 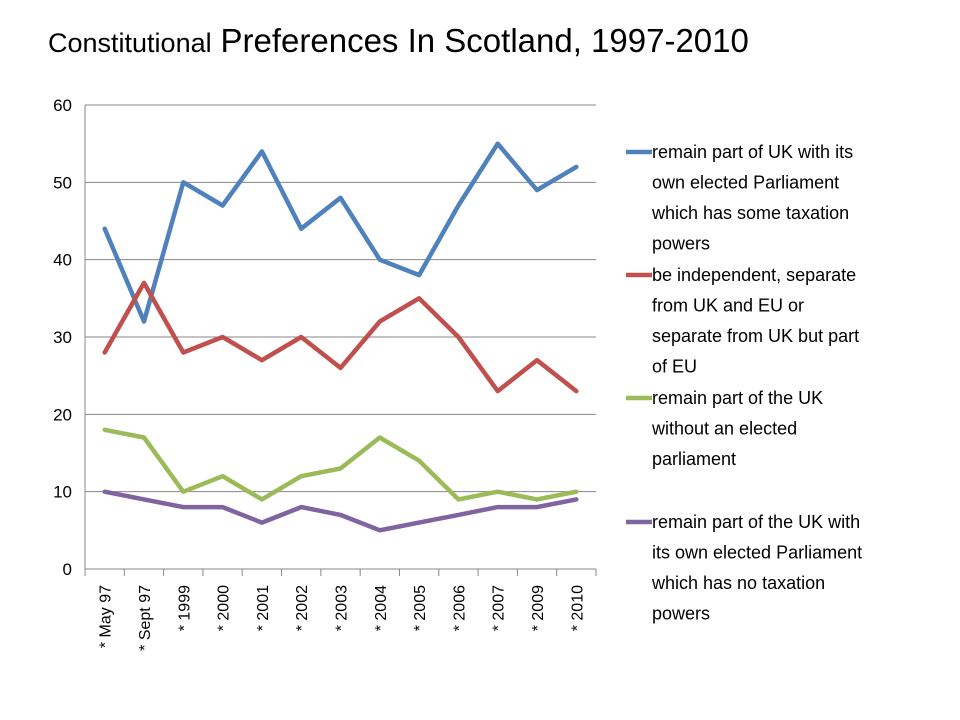 What do you see at coordinates (106, 616) in the screenshot?
I see `x-tick-label: * May 97` at bounding box center [106, 616].